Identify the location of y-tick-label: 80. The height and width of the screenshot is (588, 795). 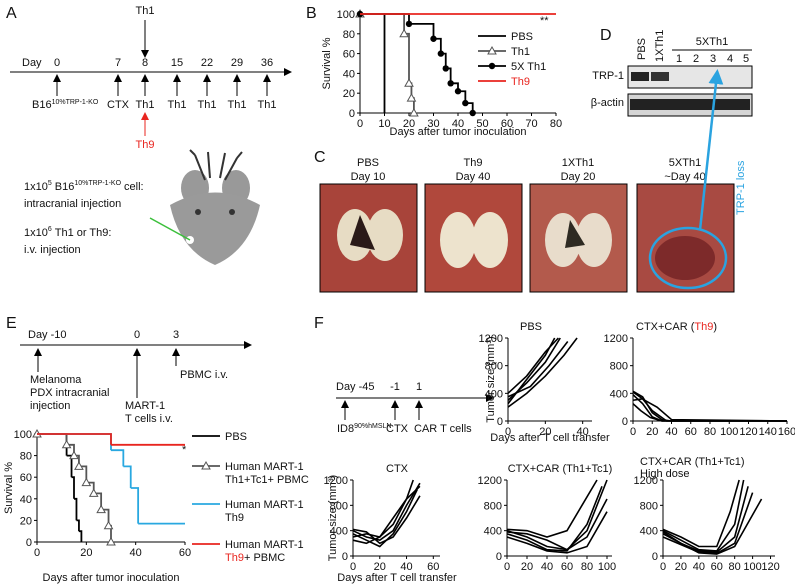
(349, 35).